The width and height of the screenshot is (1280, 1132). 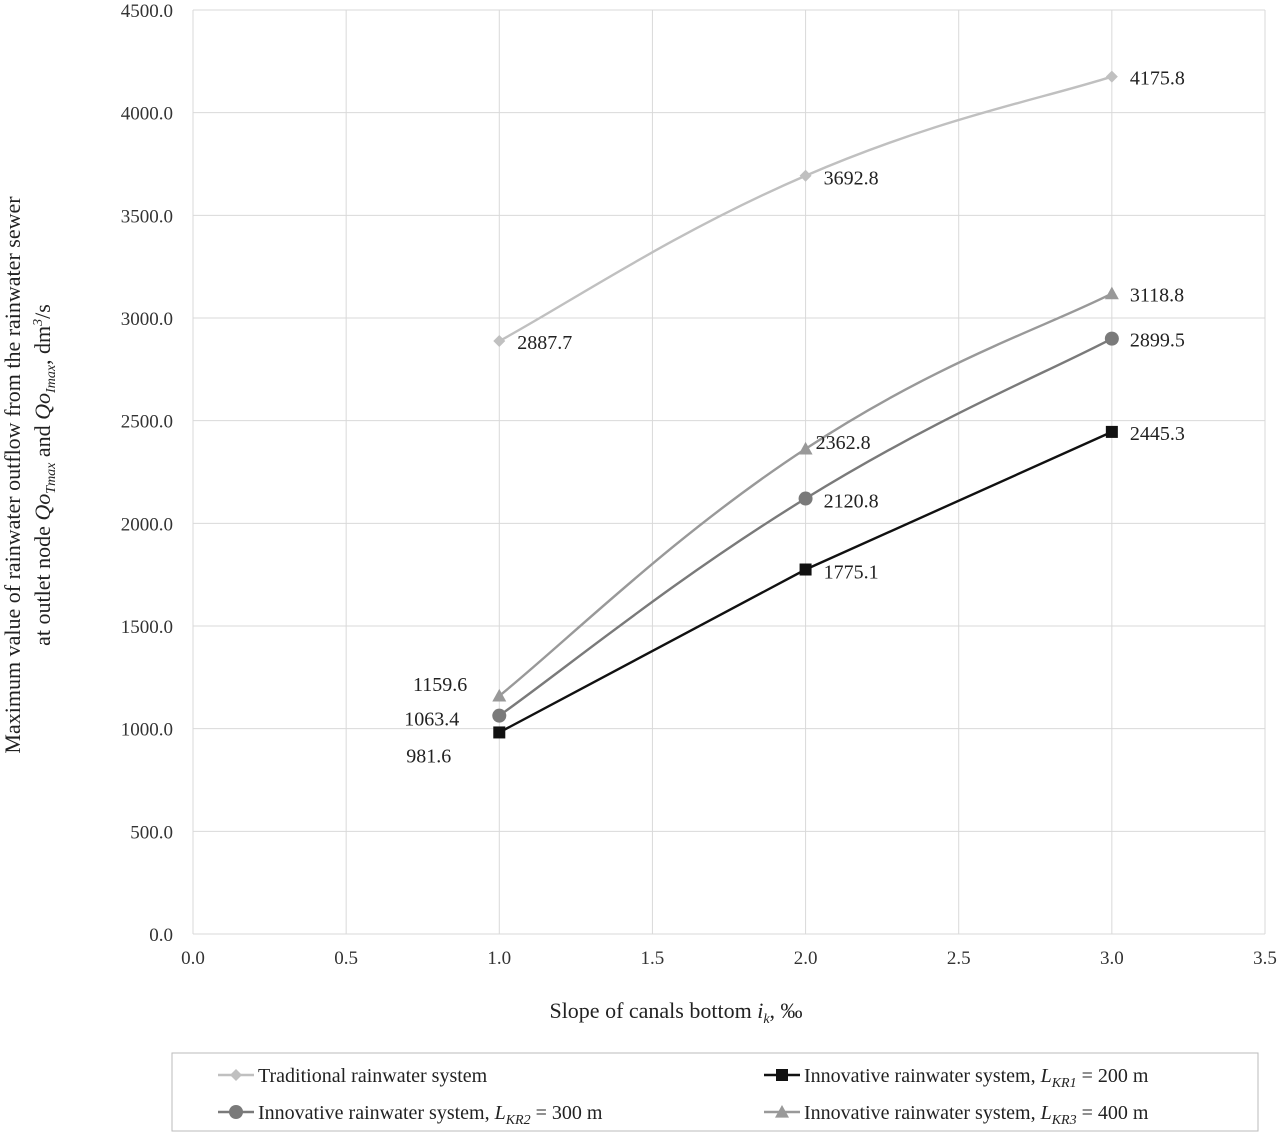 What do you see at coordinates (147, 730) in the screenshot?
I see `y-tick-label: 1000.0` at bounding box center [147, 730].